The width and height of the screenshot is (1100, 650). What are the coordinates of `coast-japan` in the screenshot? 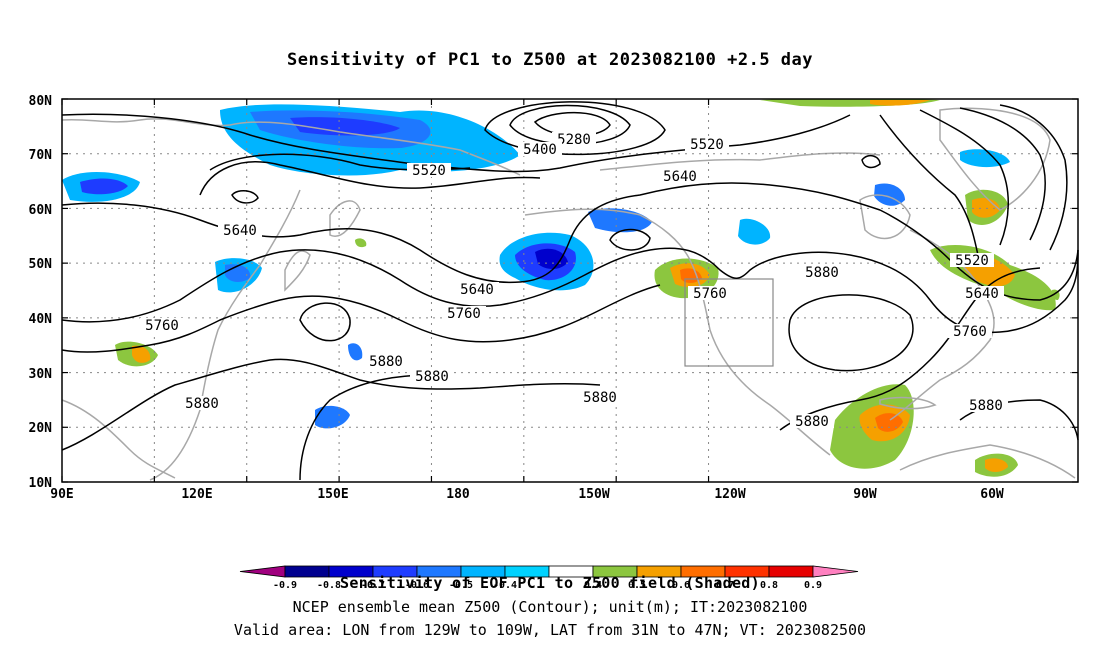 It's located at (297, 270).